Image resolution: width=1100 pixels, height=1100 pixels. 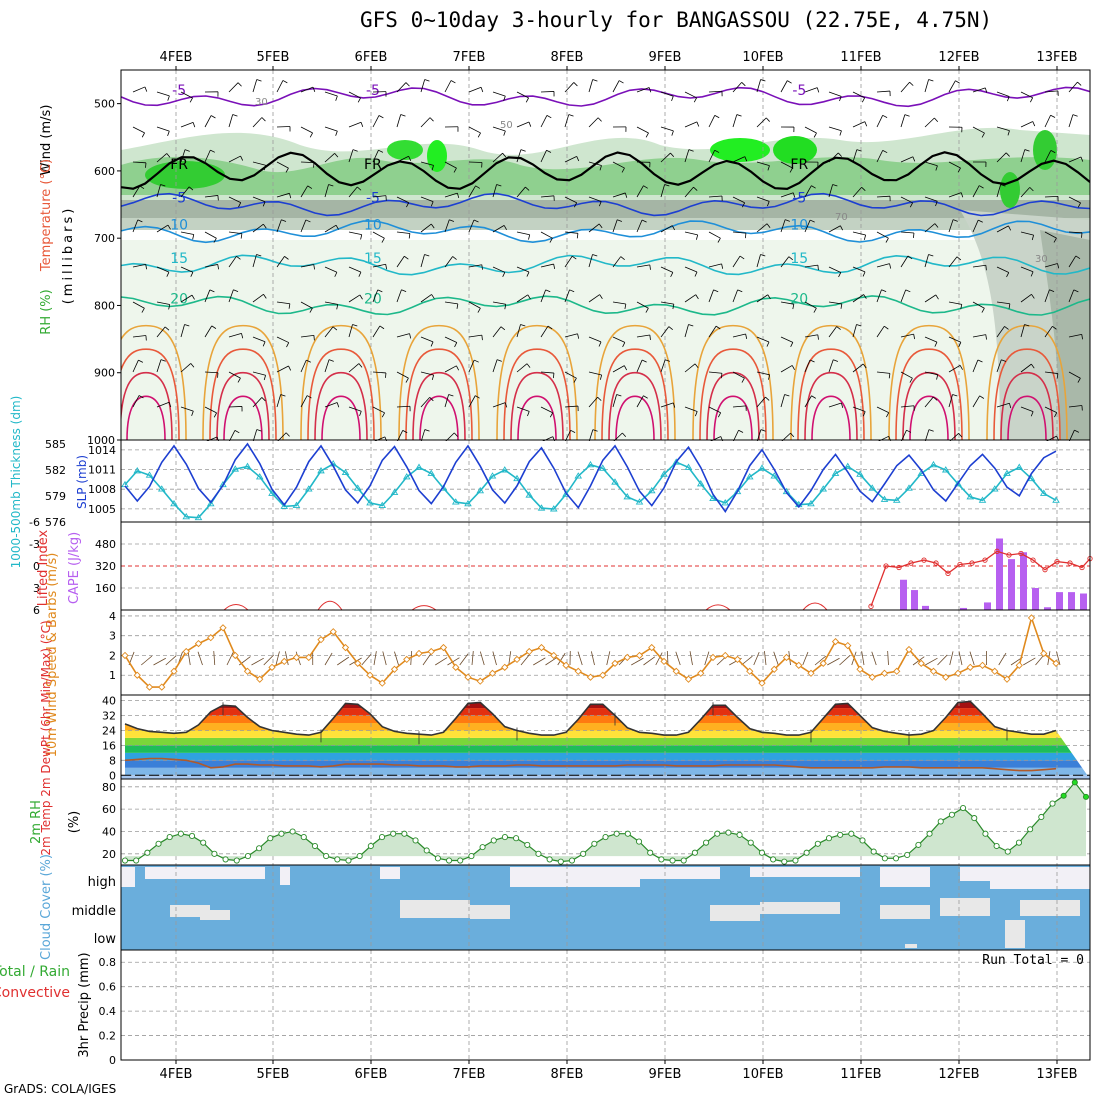 What do you see at coordinates (104, 171) in the screenshot?
I see `pressure-label: 600` at bounding box center [104, 171].